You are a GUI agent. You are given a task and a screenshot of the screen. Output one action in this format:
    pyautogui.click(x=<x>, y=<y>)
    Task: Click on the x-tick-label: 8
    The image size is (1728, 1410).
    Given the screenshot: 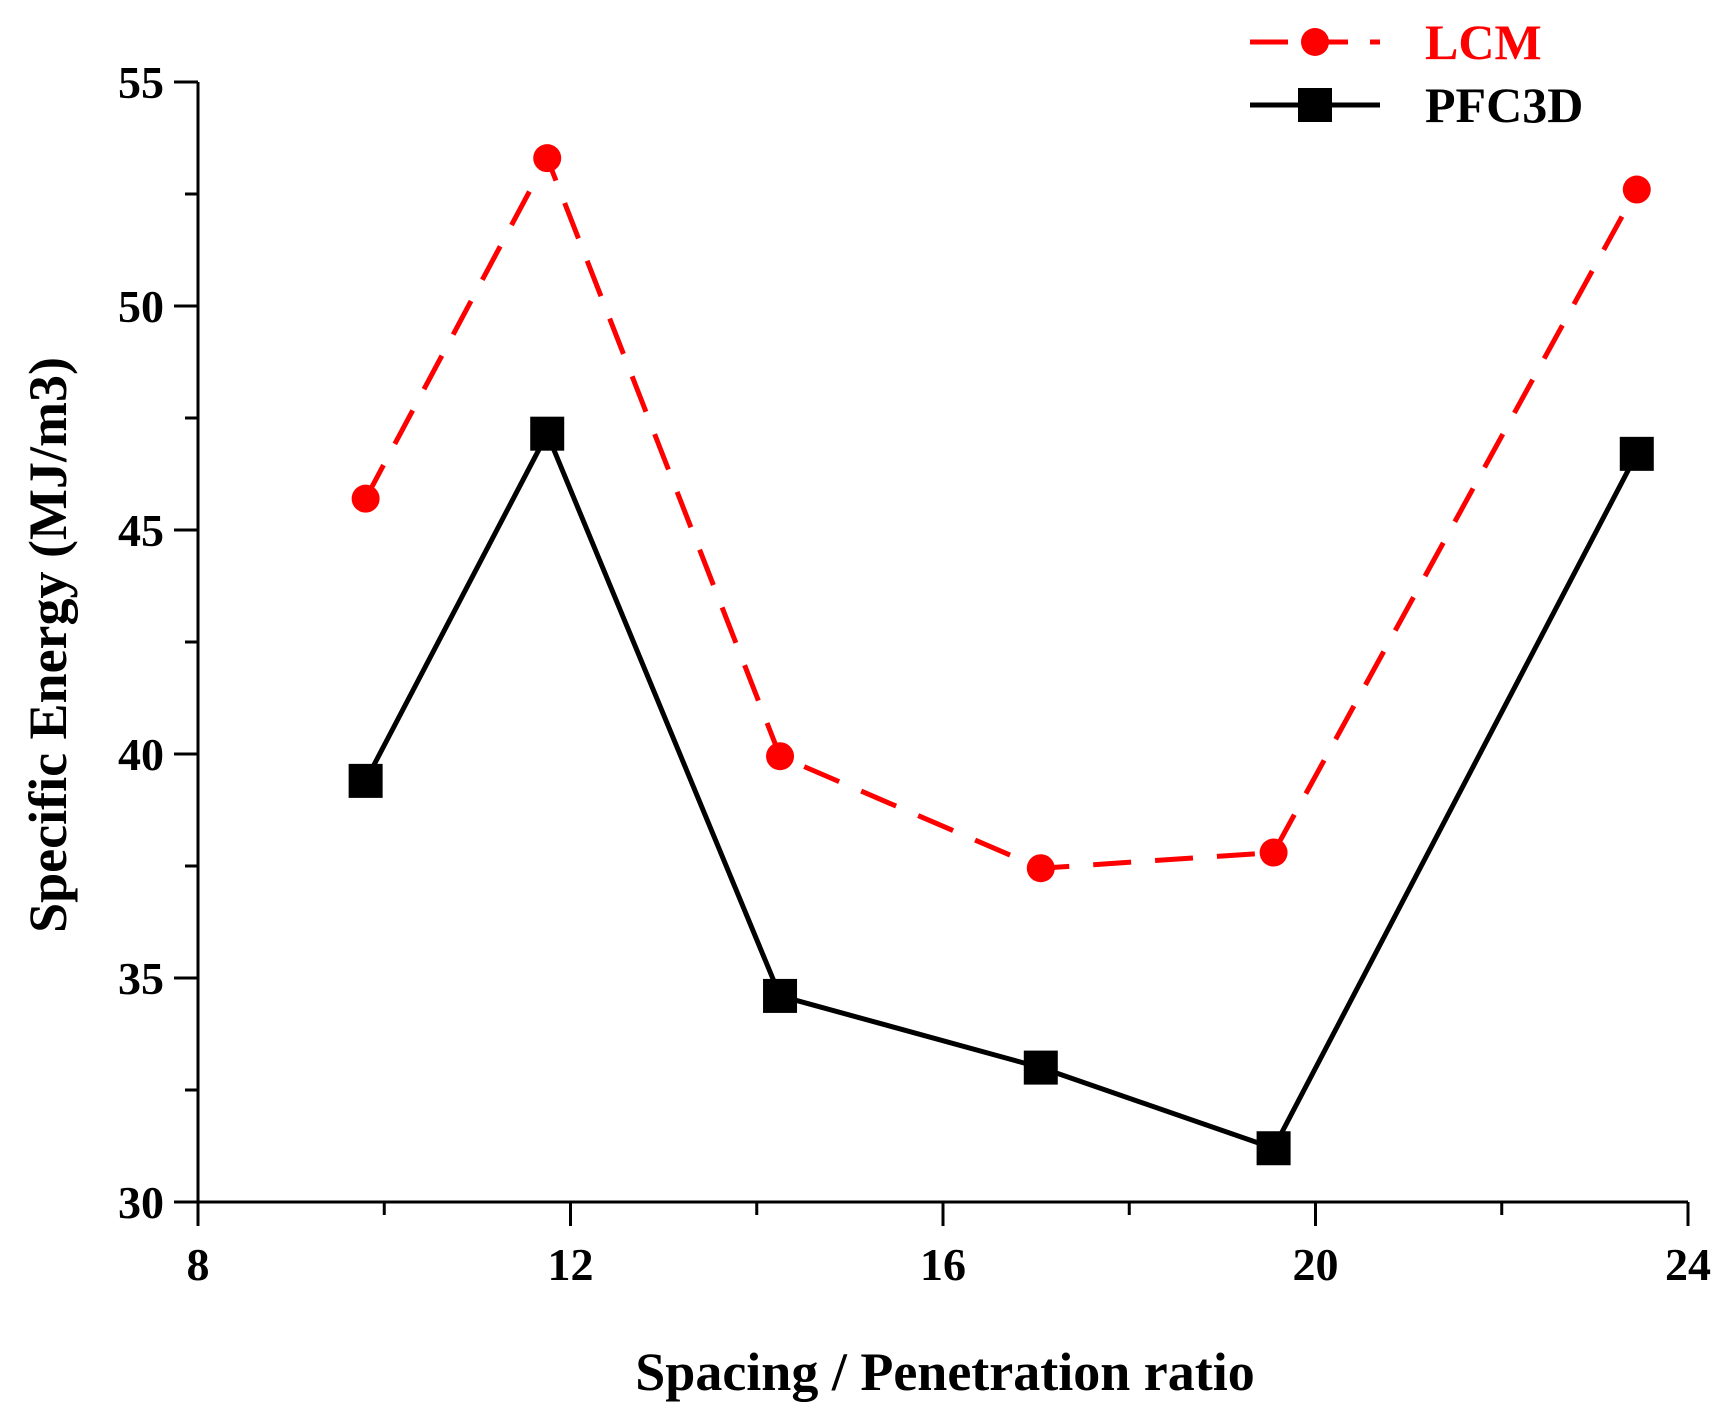 What is the action you would take?
    pyautogui.click(x=198, y=1264)
    